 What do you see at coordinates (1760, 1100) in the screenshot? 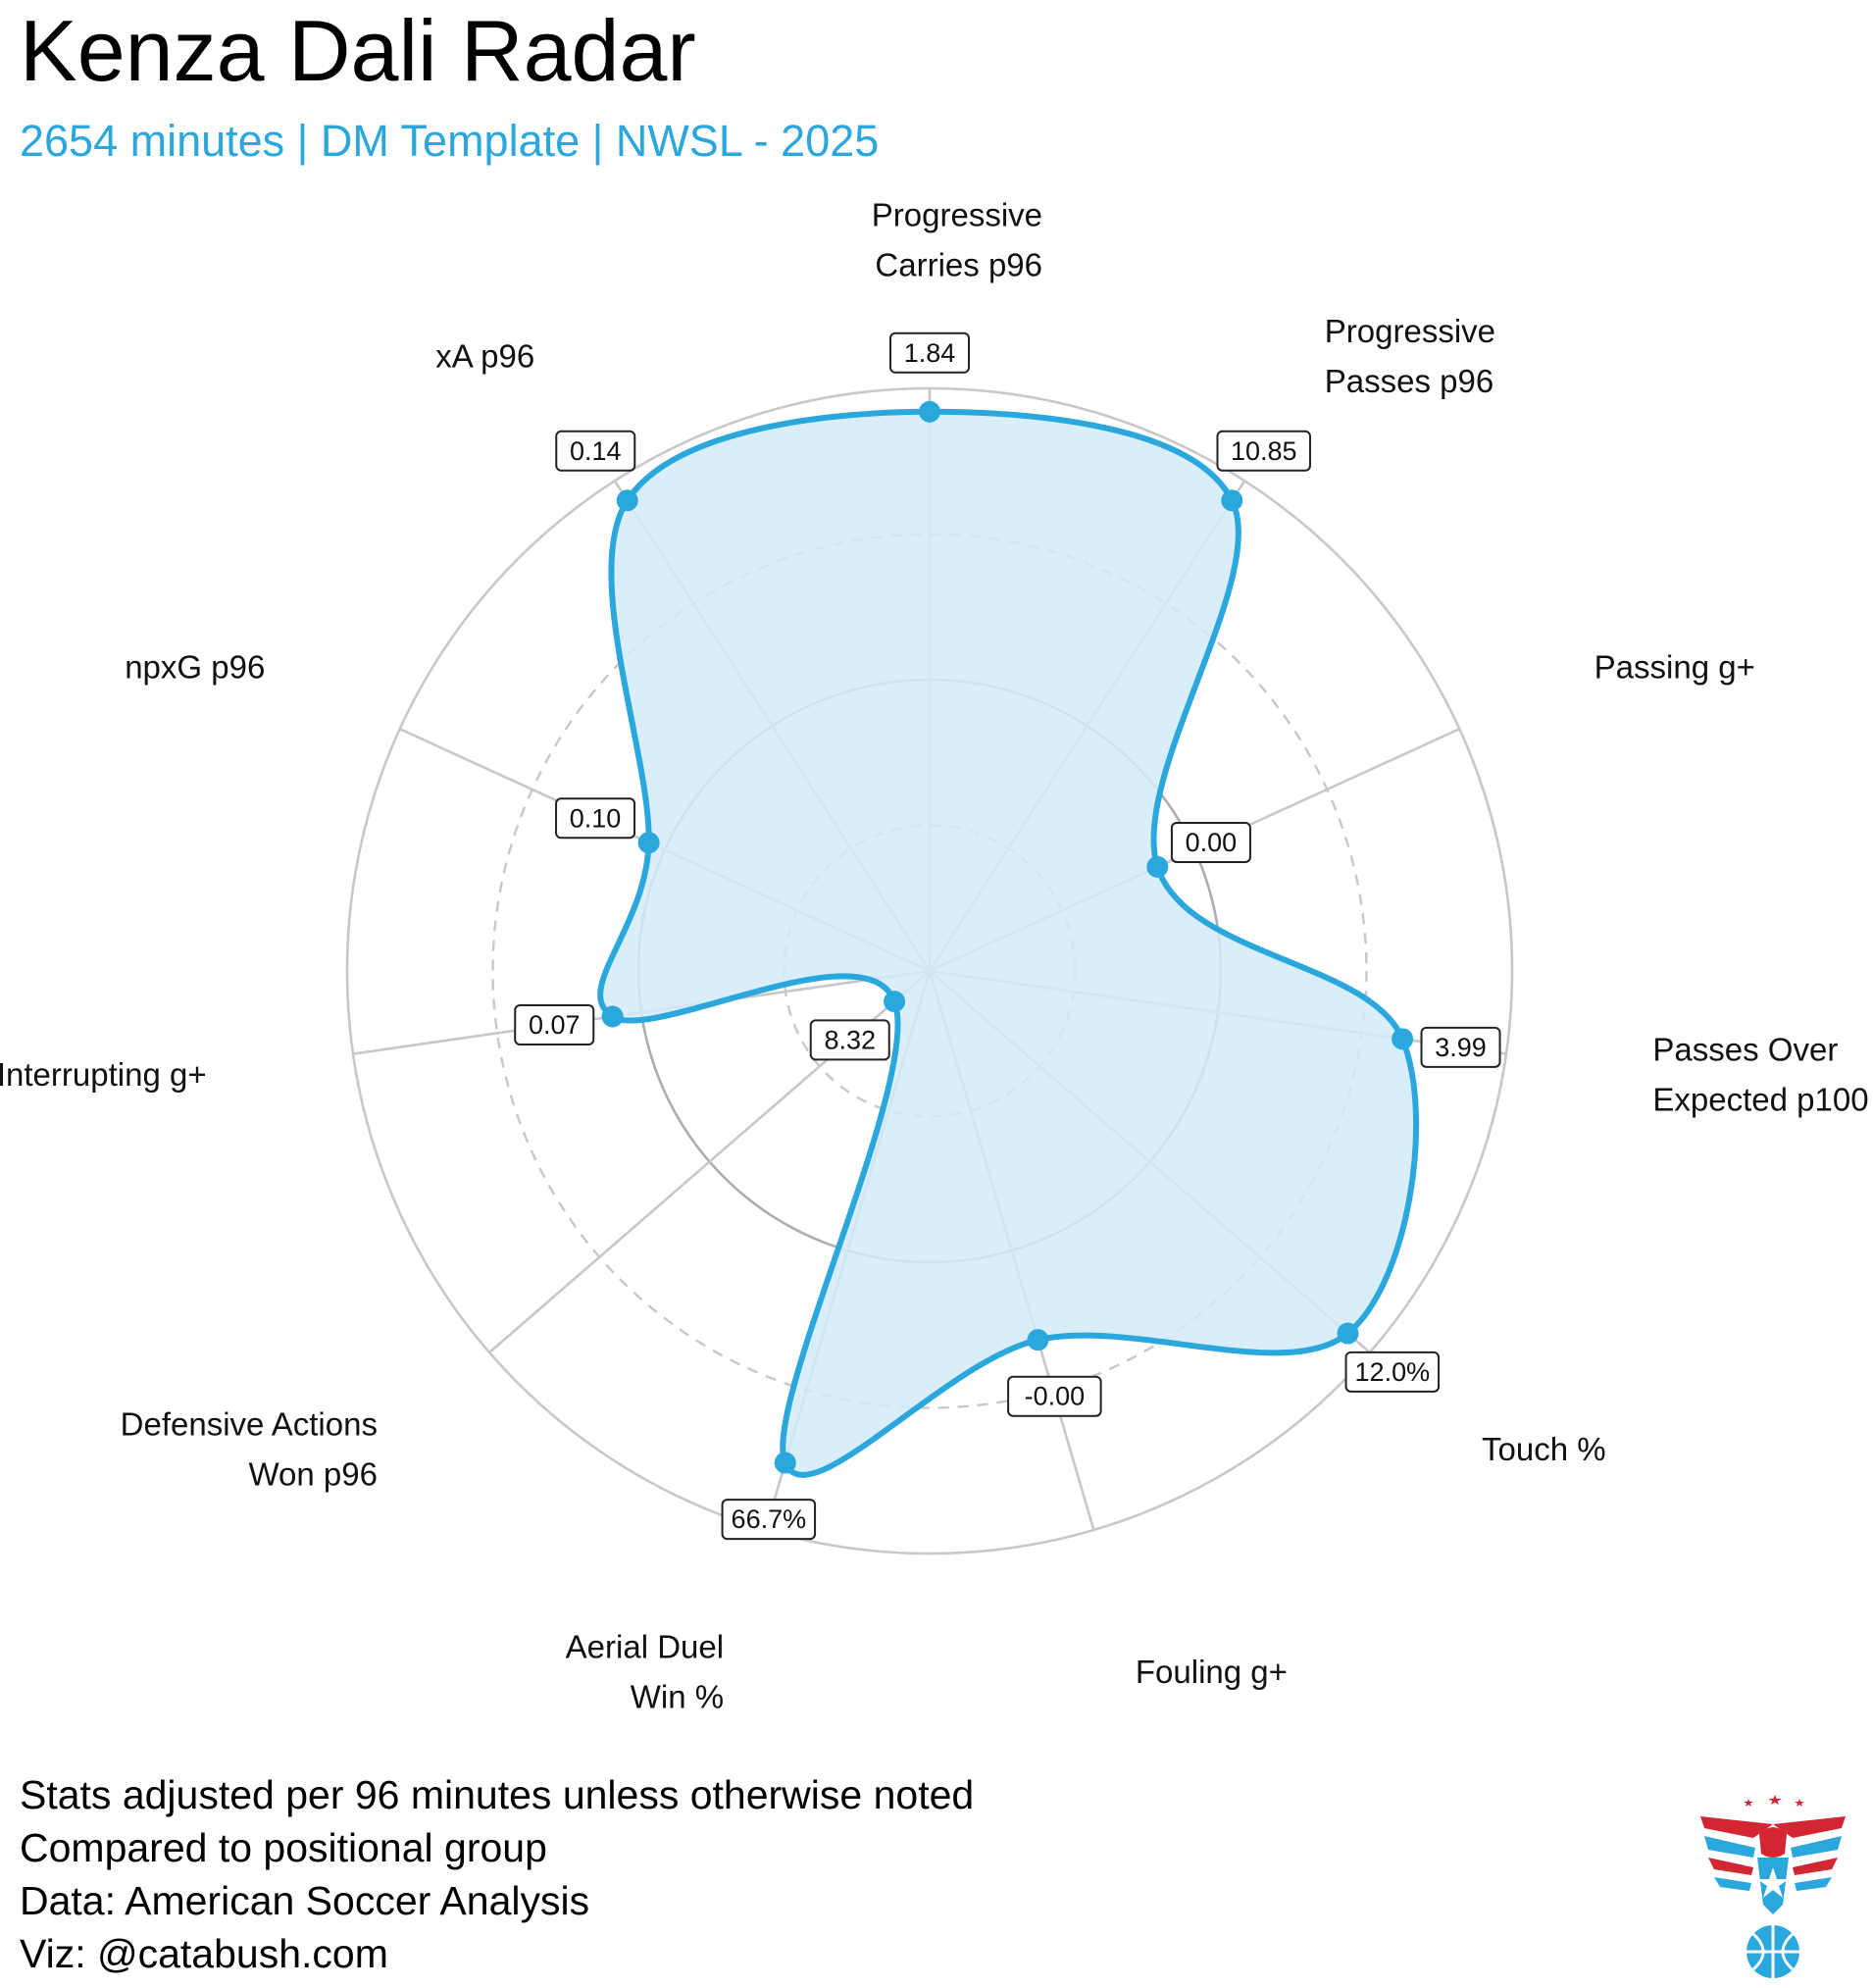
I see `axis-label-line: Expected p100` at bounding box center [1760, 1100].